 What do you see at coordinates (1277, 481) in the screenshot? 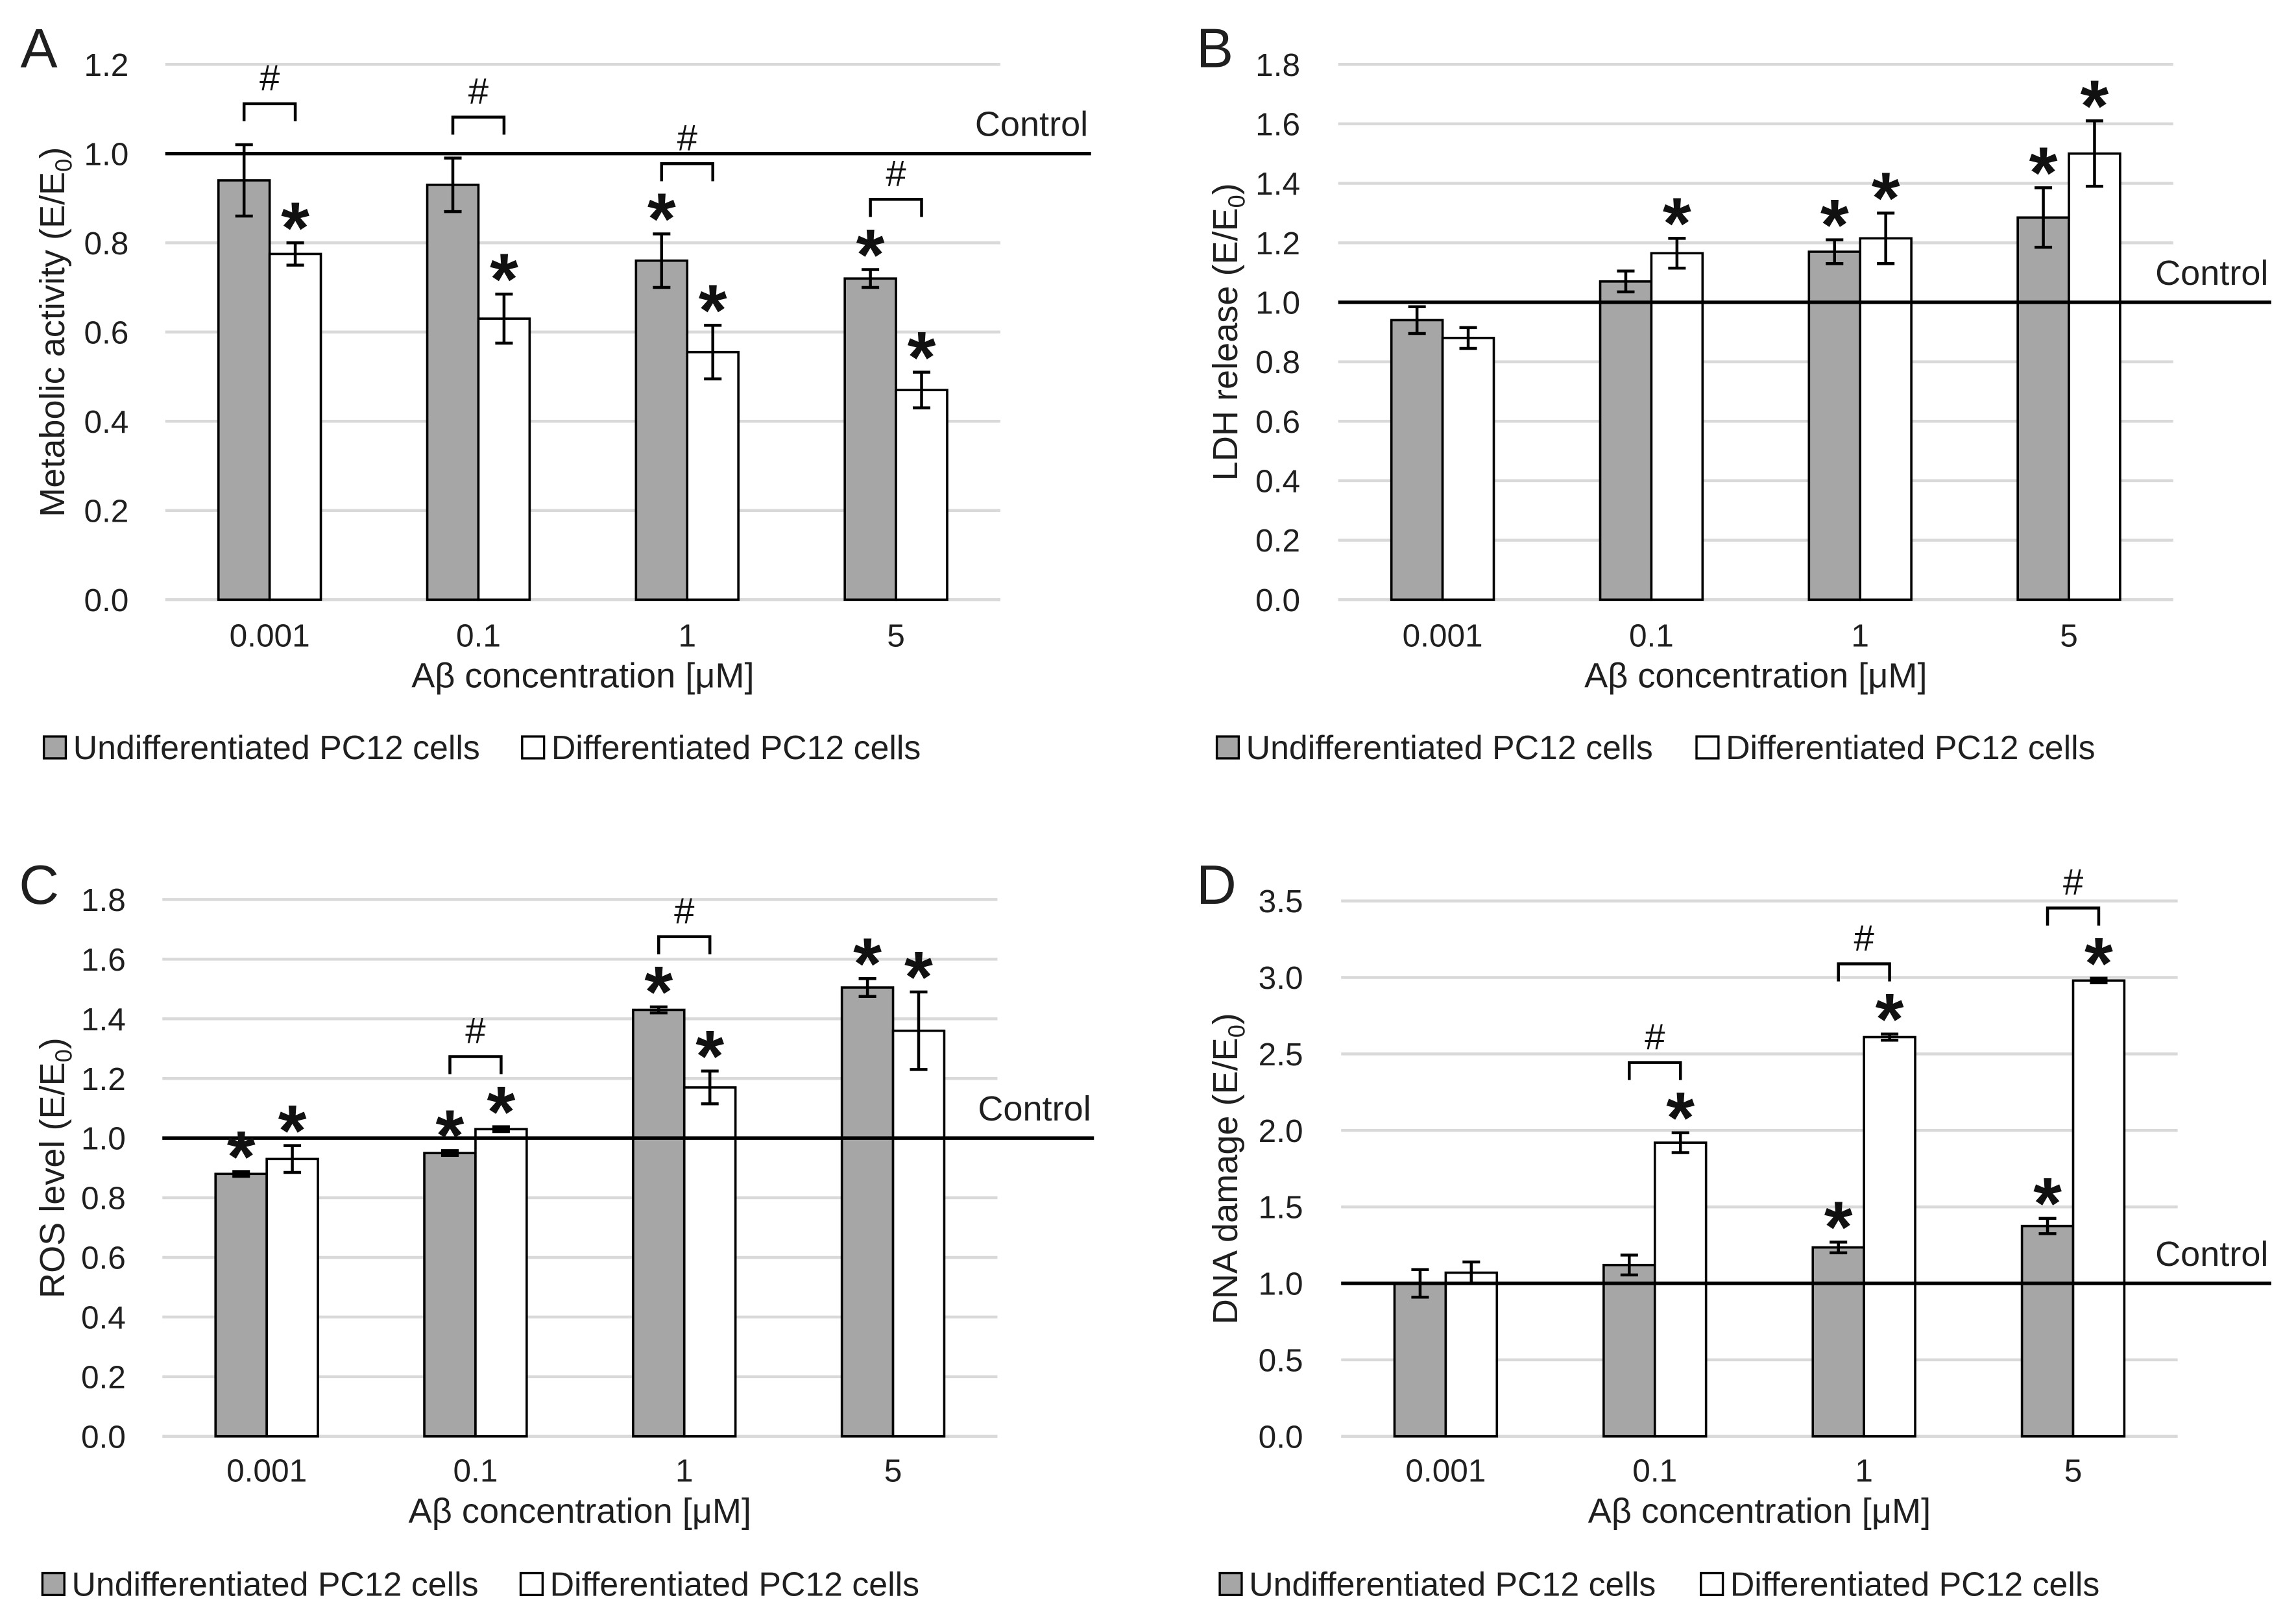
I see `y-tick-label: 0.4` at bounding box center [1277, 481].